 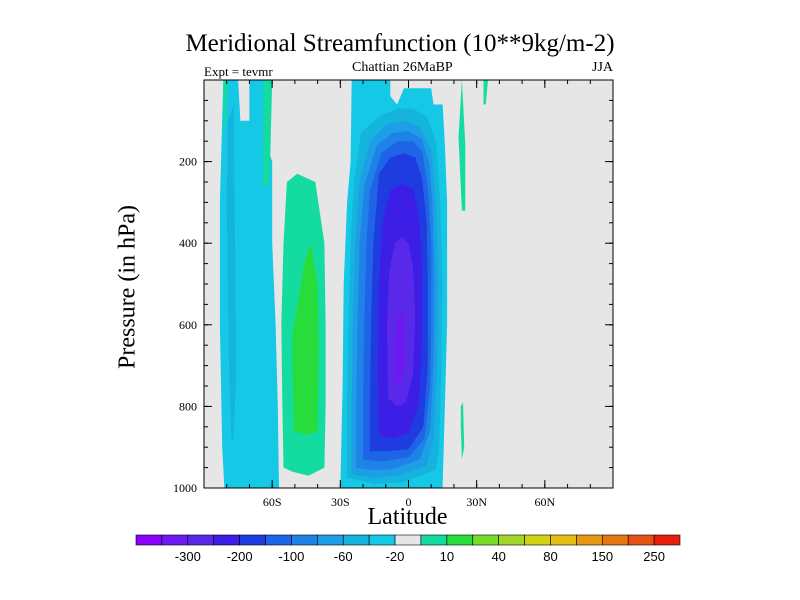 I want to click on y-tick-label: 200, so click(x=188, y=162).